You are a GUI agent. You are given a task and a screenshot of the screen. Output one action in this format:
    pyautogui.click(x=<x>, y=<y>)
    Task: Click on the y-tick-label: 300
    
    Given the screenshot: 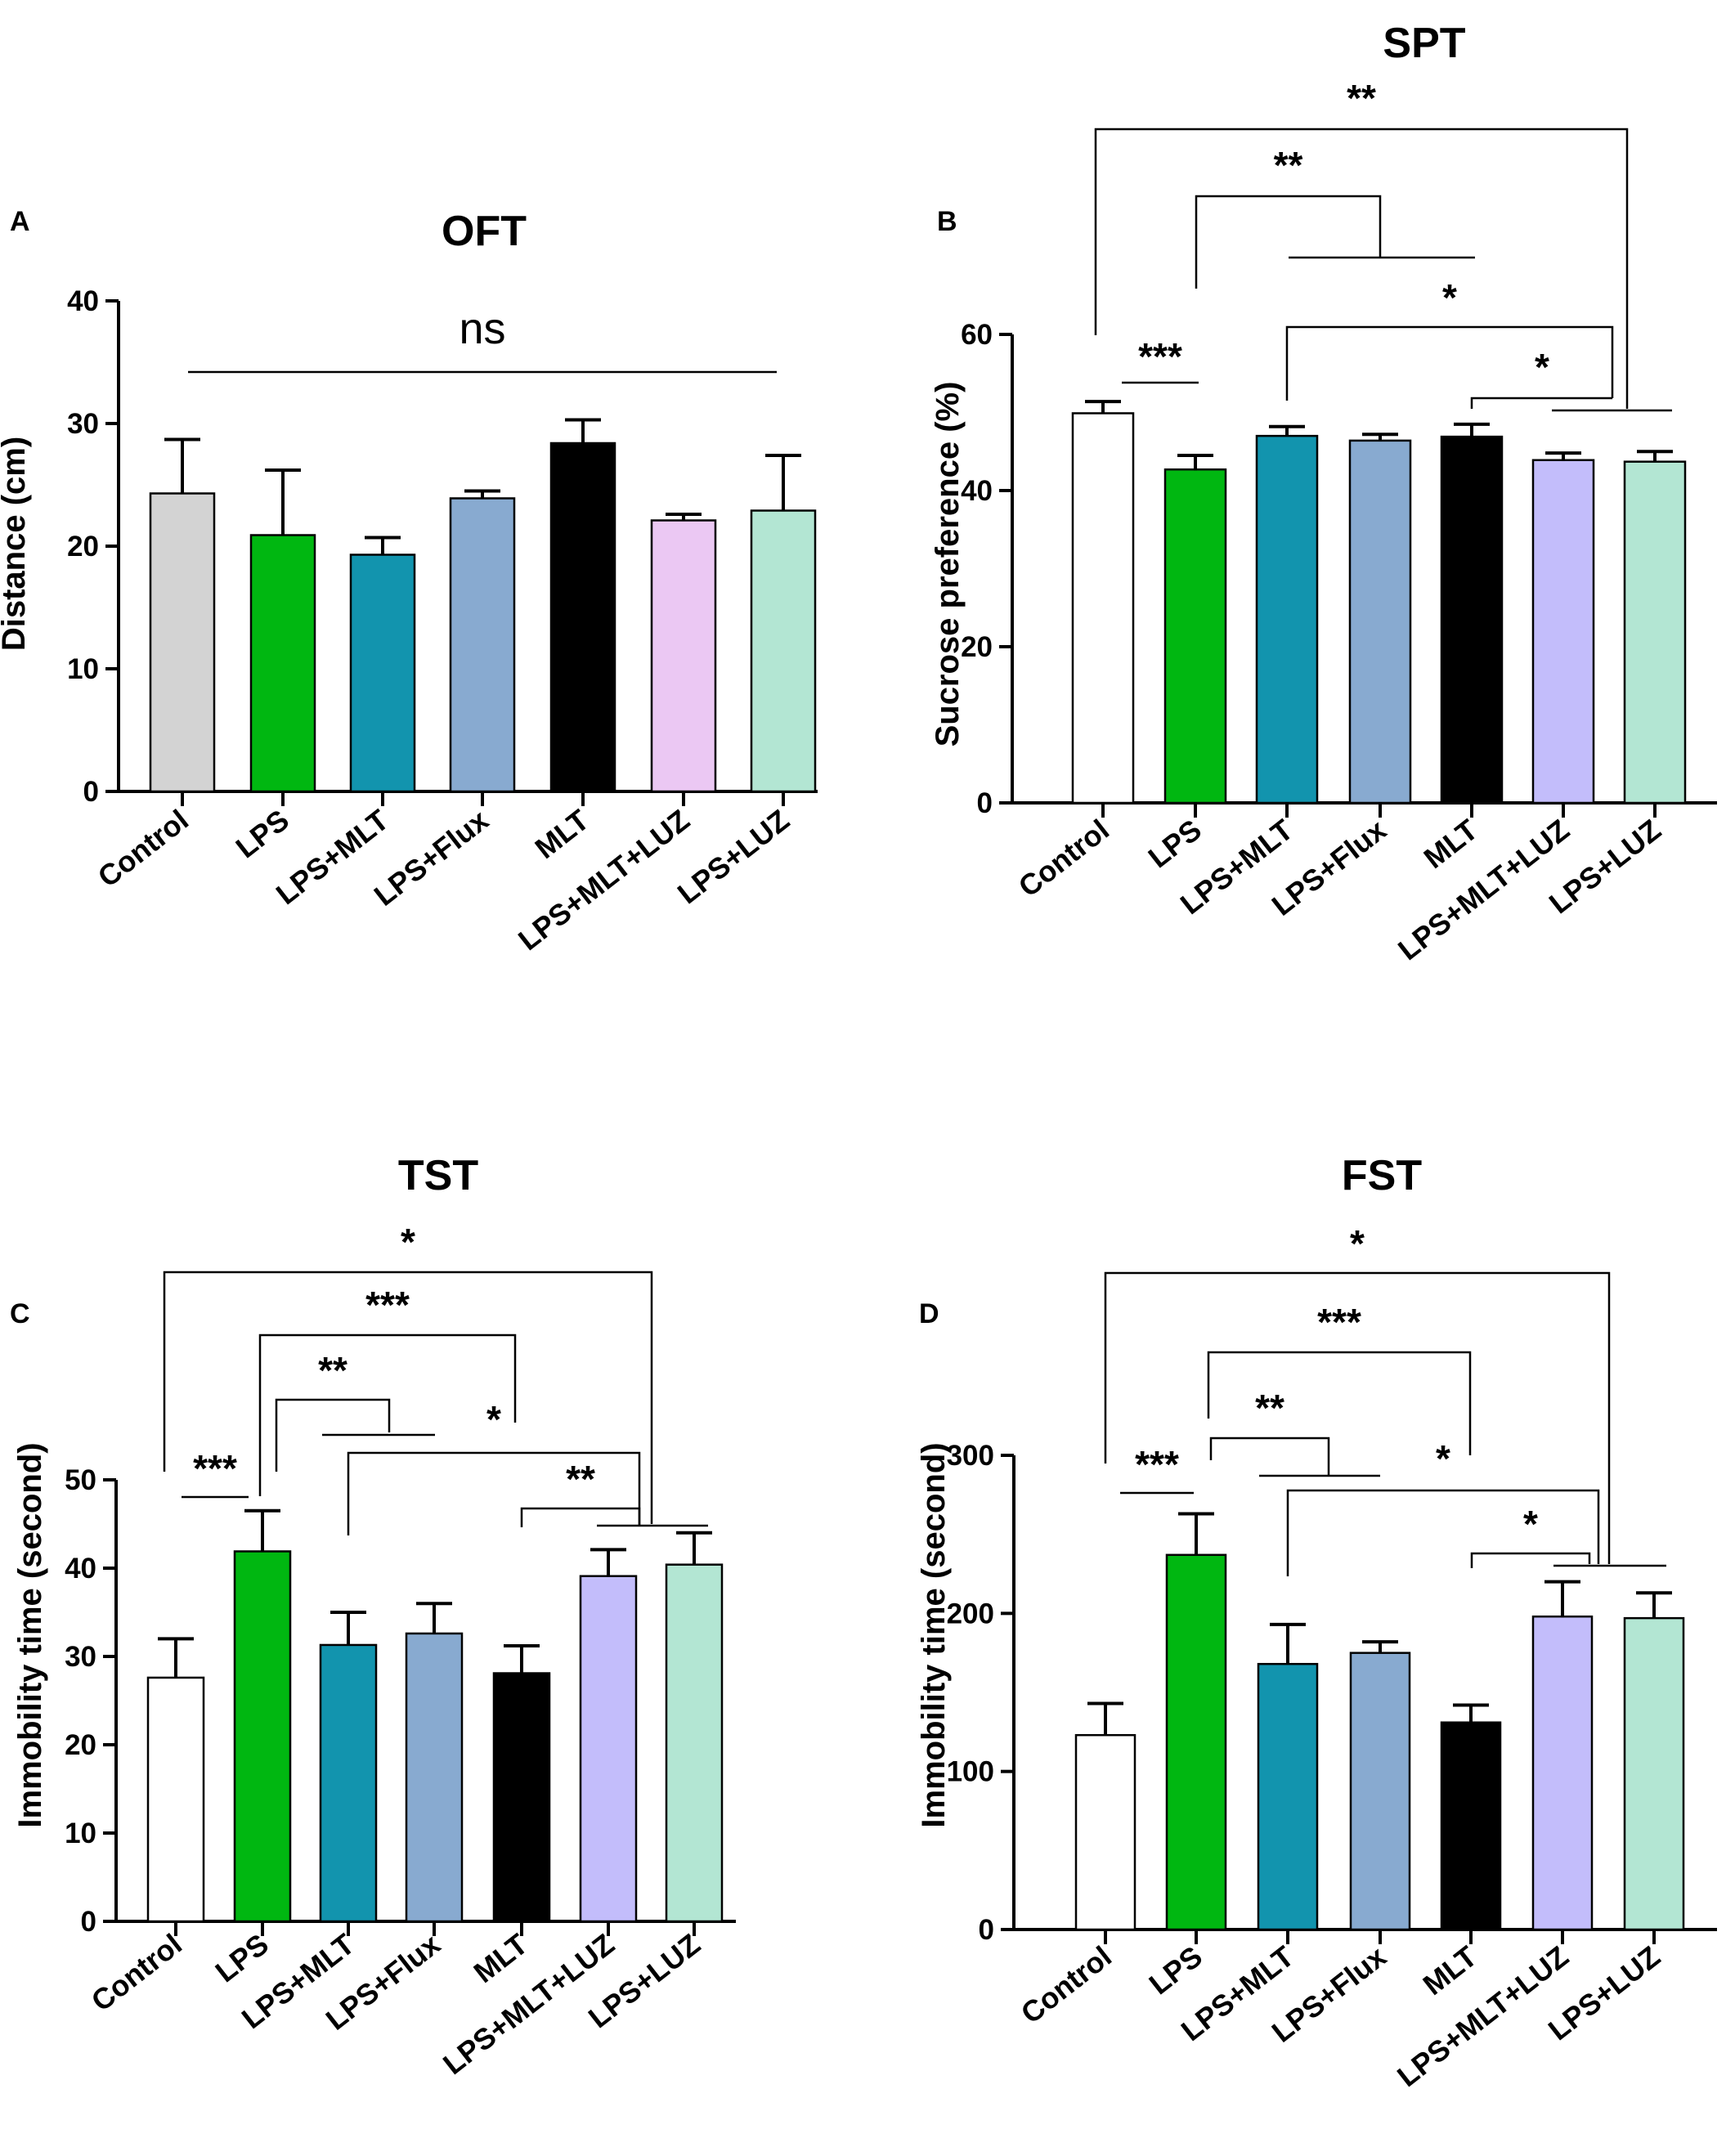 What is the action you would take?
    pyautogui.click(x=970, y=1456)
    